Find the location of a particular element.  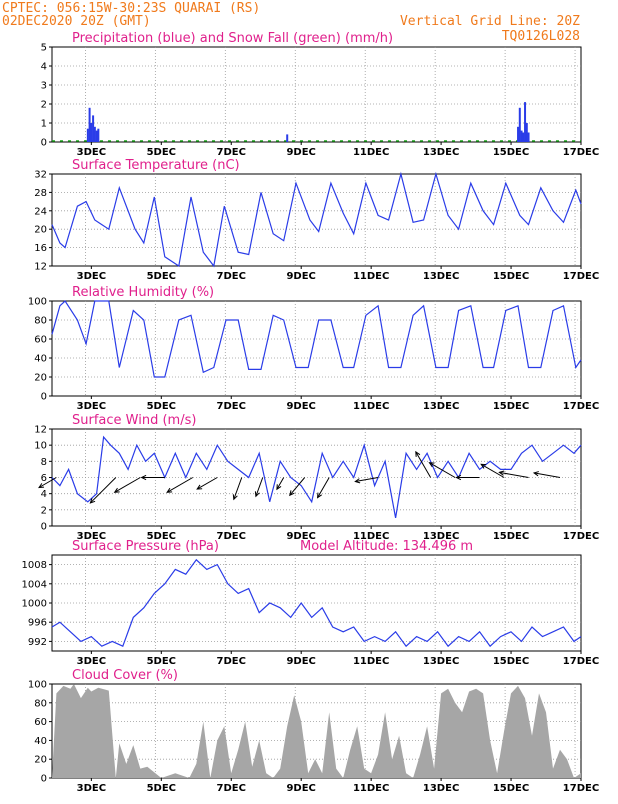

pressure-ytick: 1008 is located at coordinates (34, 565).